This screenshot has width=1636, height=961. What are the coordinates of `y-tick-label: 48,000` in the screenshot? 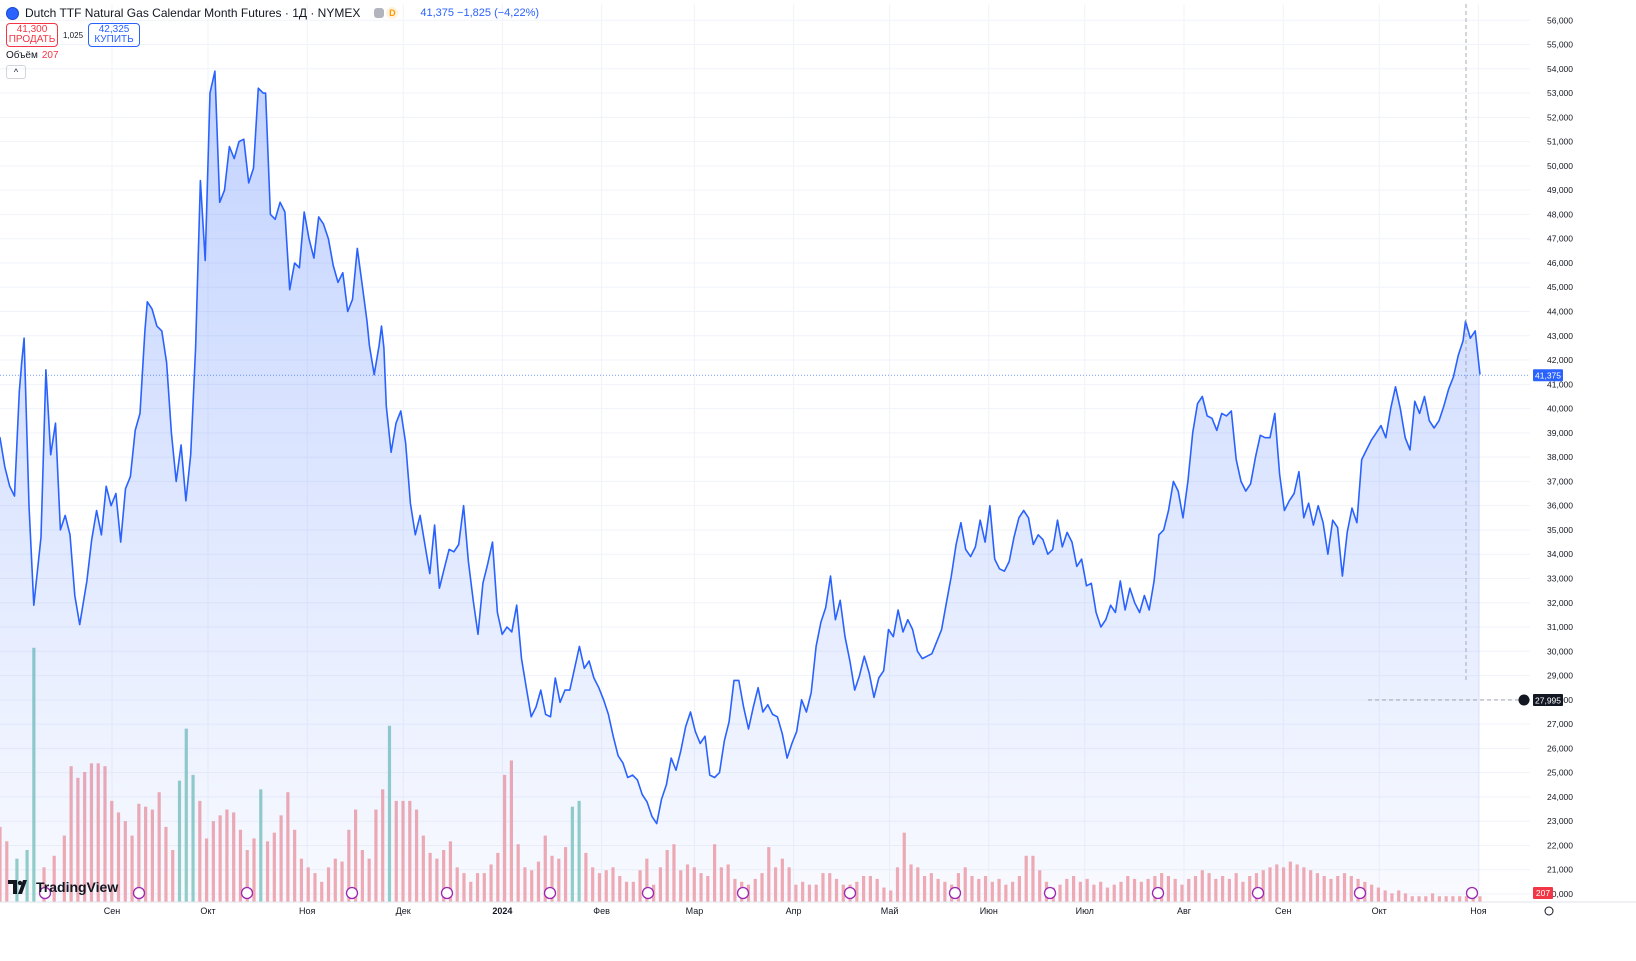 It's located at (1560, 214).